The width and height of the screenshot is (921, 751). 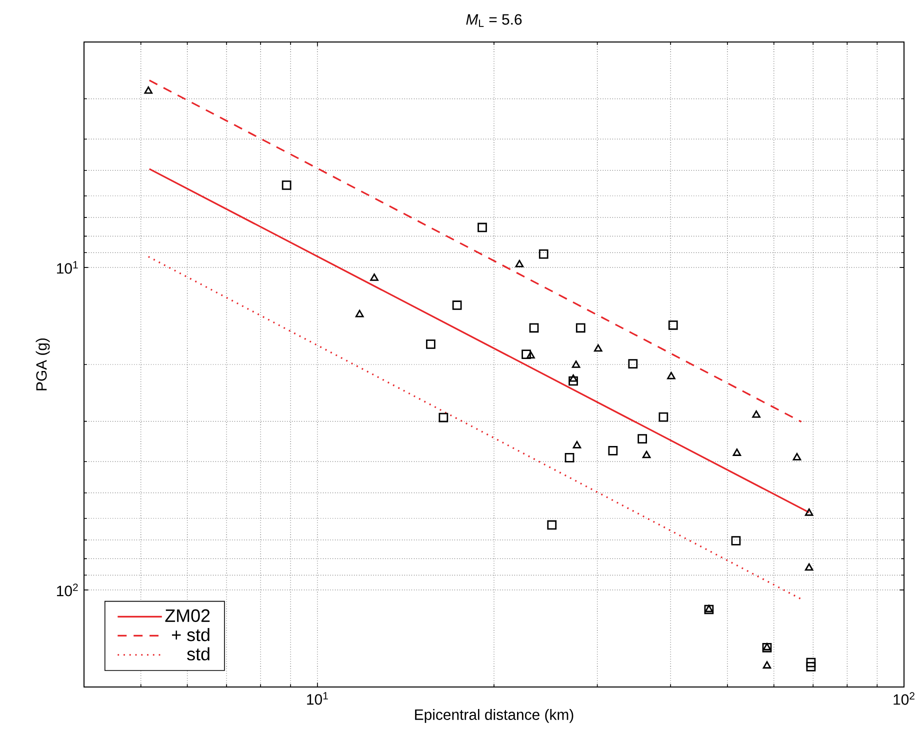 I want to click on legend-label: ZM02, so click(x=187, y=615).